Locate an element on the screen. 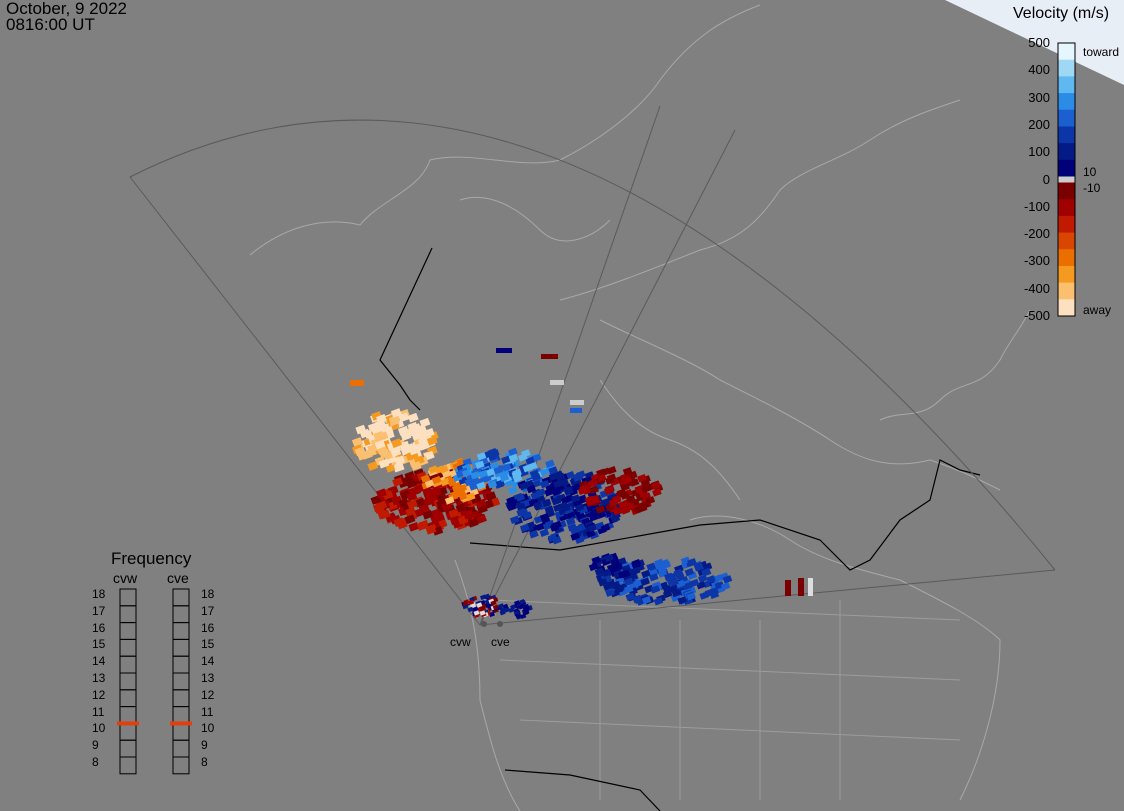 The width and height of the screenshot is (1124, 811). colorbar-tick-label: 300 is located at coordinates (1039, 97).